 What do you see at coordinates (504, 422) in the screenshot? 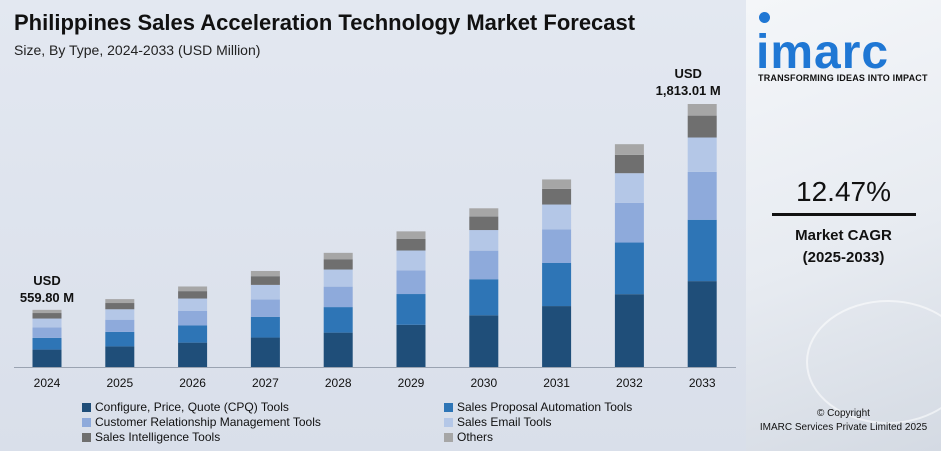
I see `legend-label: Sales Email Tools` at bounding box center [504, 422].